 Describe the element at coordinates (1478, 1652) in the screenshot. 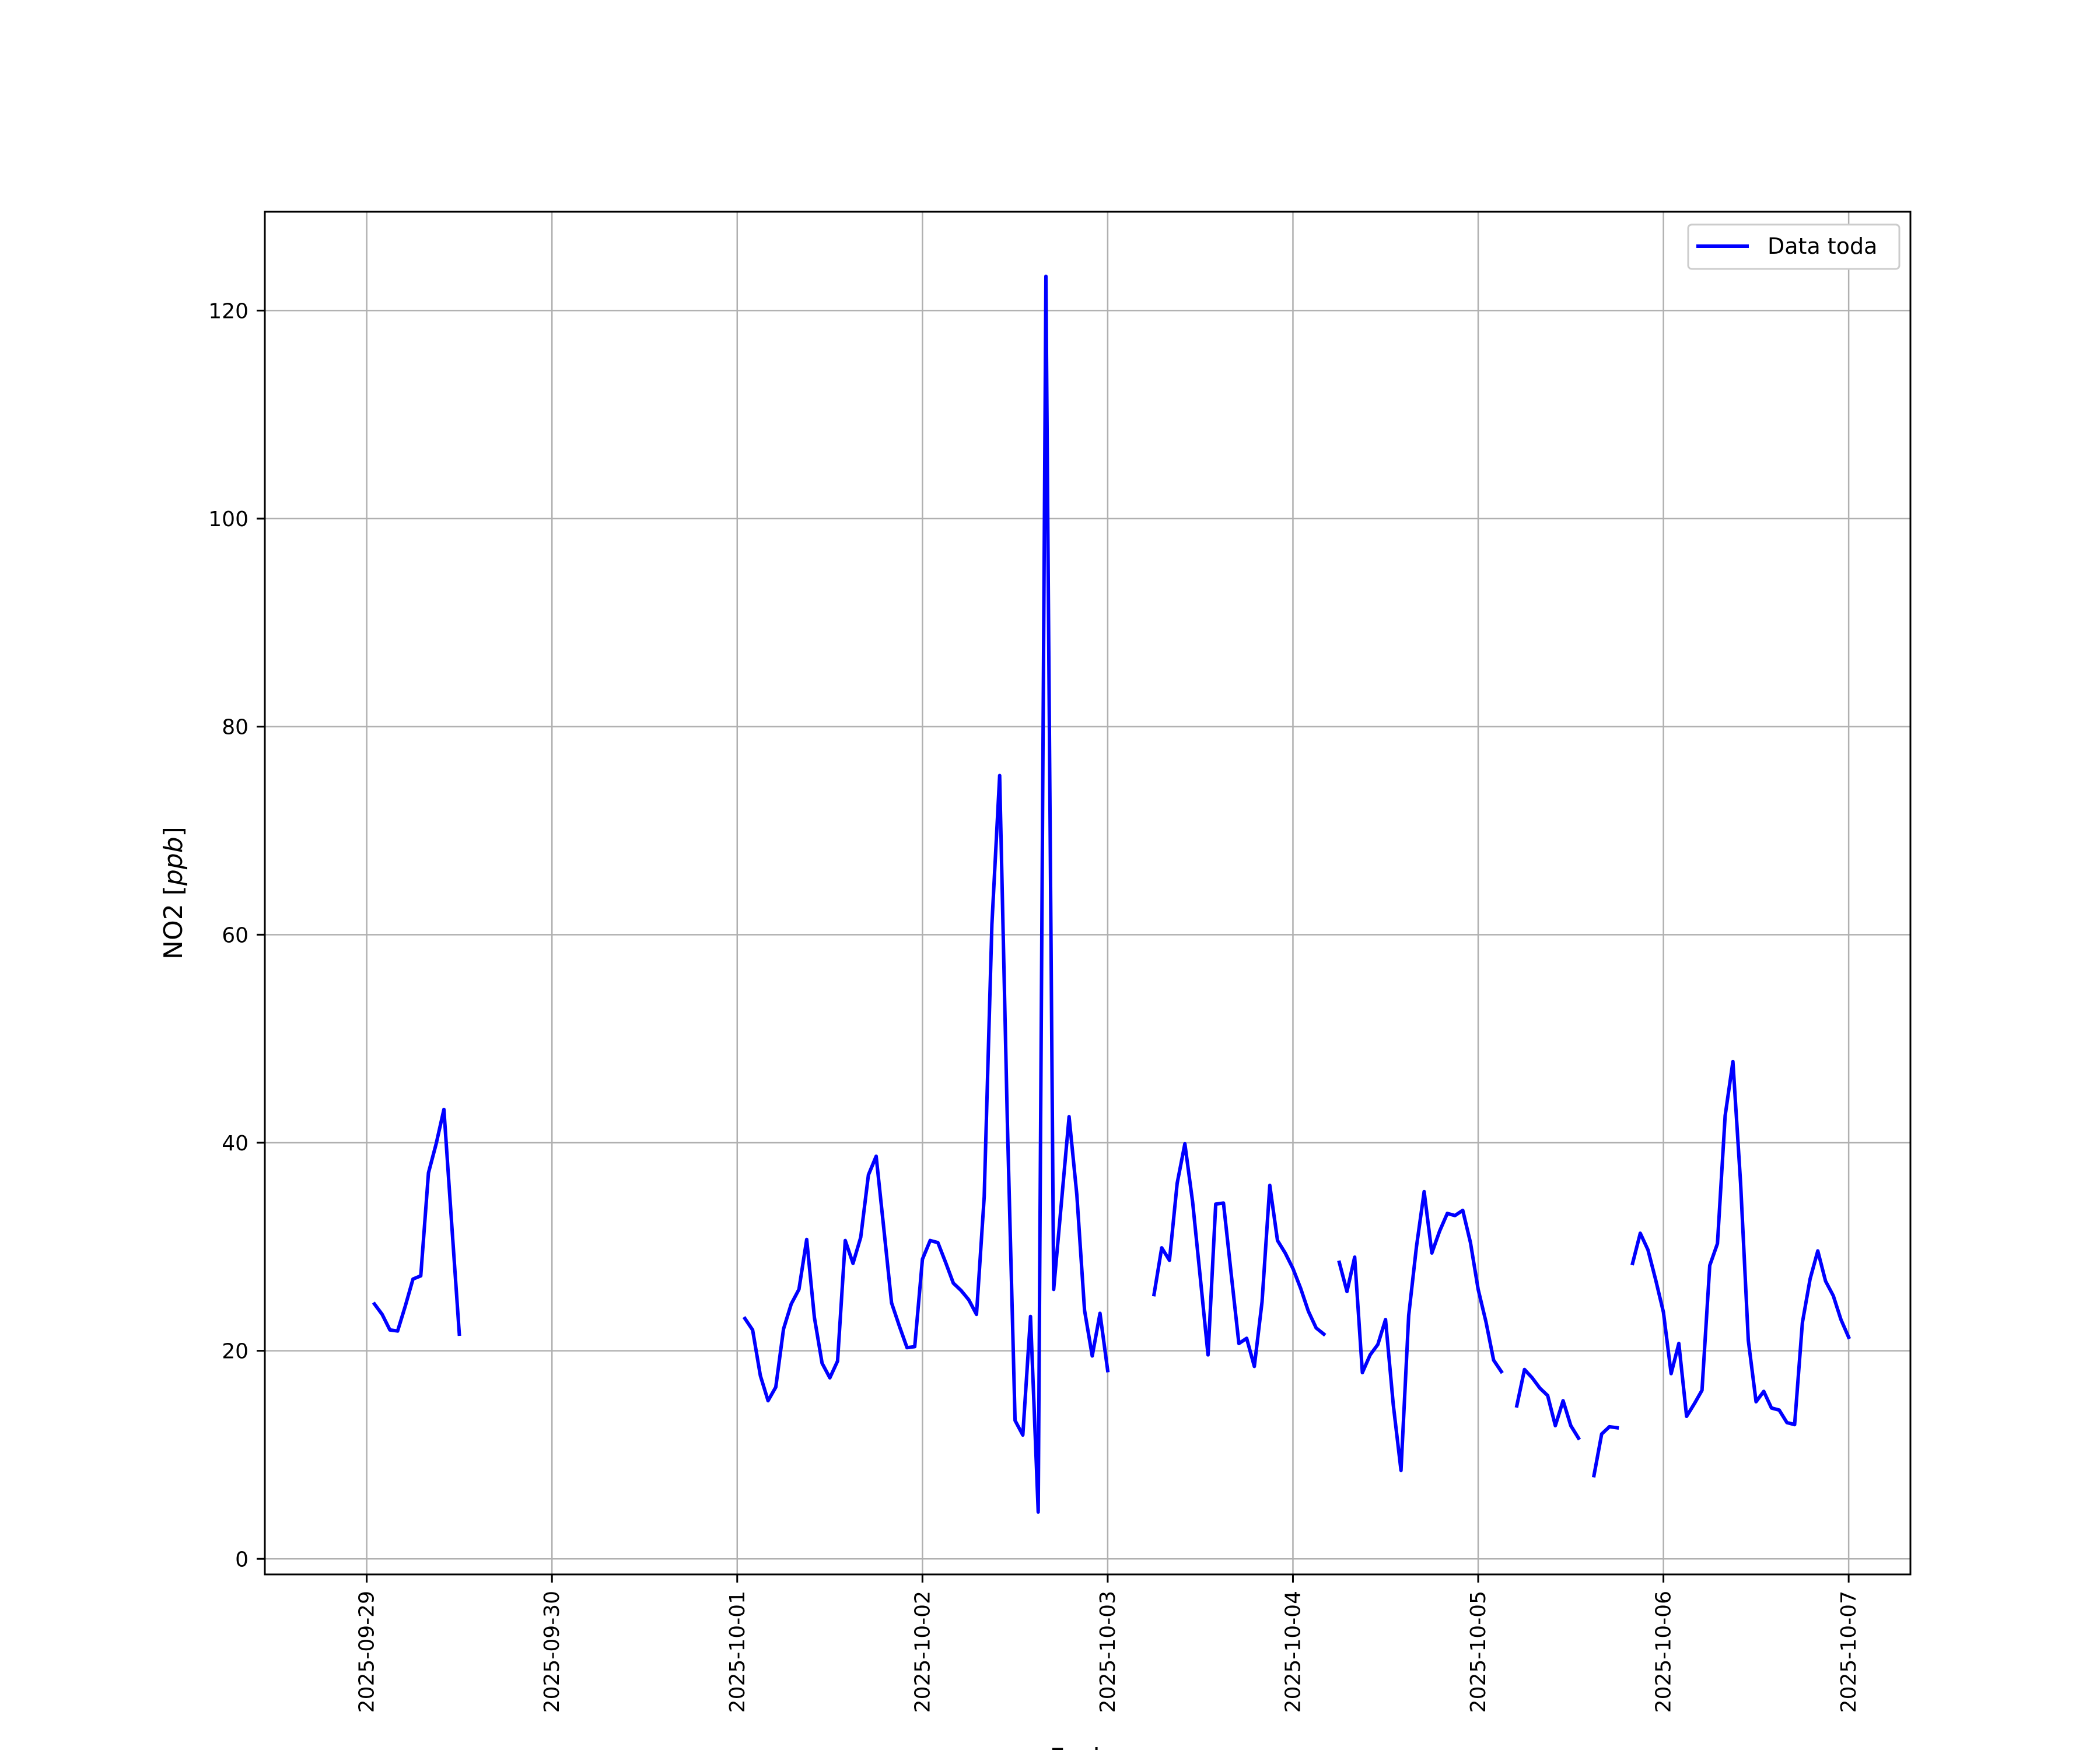

I see `x-tick-label-2025-10-05: 2025-10-05` at that location.